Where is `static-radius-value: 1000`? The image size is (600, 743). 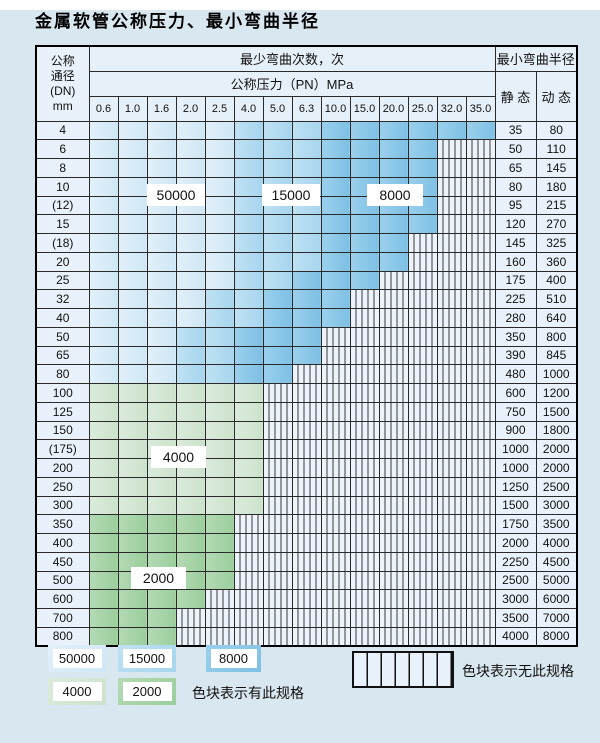
static-radius-value: 1000 is located at coordinates (515, 449).